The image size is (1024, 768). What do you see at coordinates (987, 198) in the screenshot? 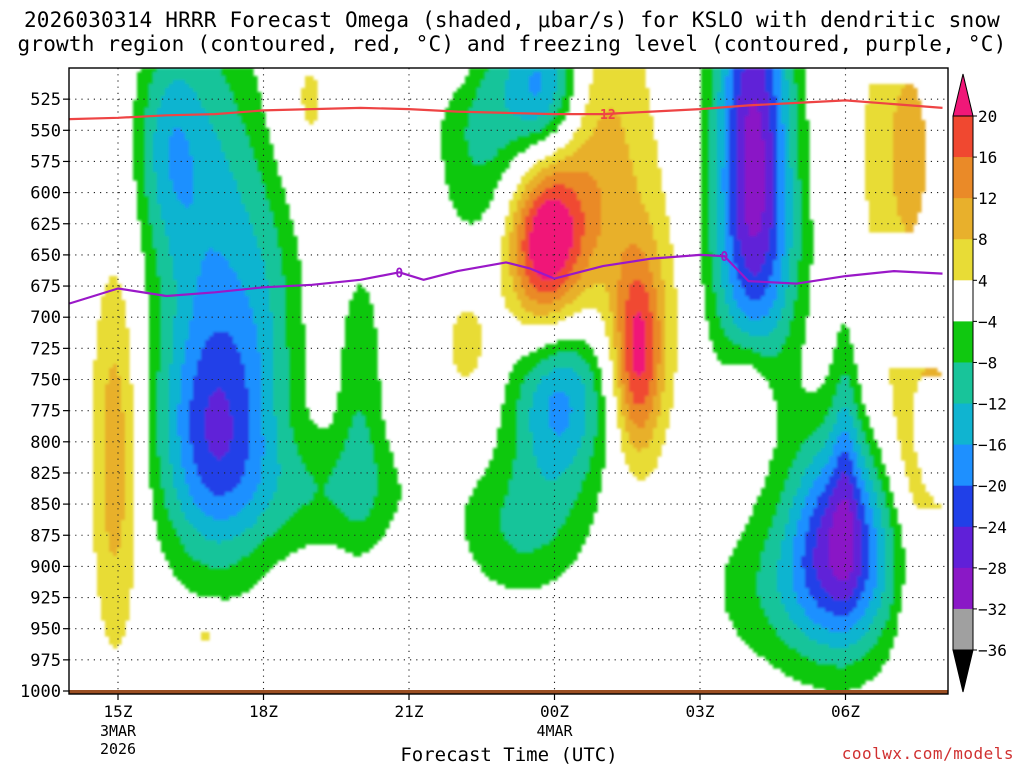
I see `colorbar-label: 12` at bounding box center [987, 198].